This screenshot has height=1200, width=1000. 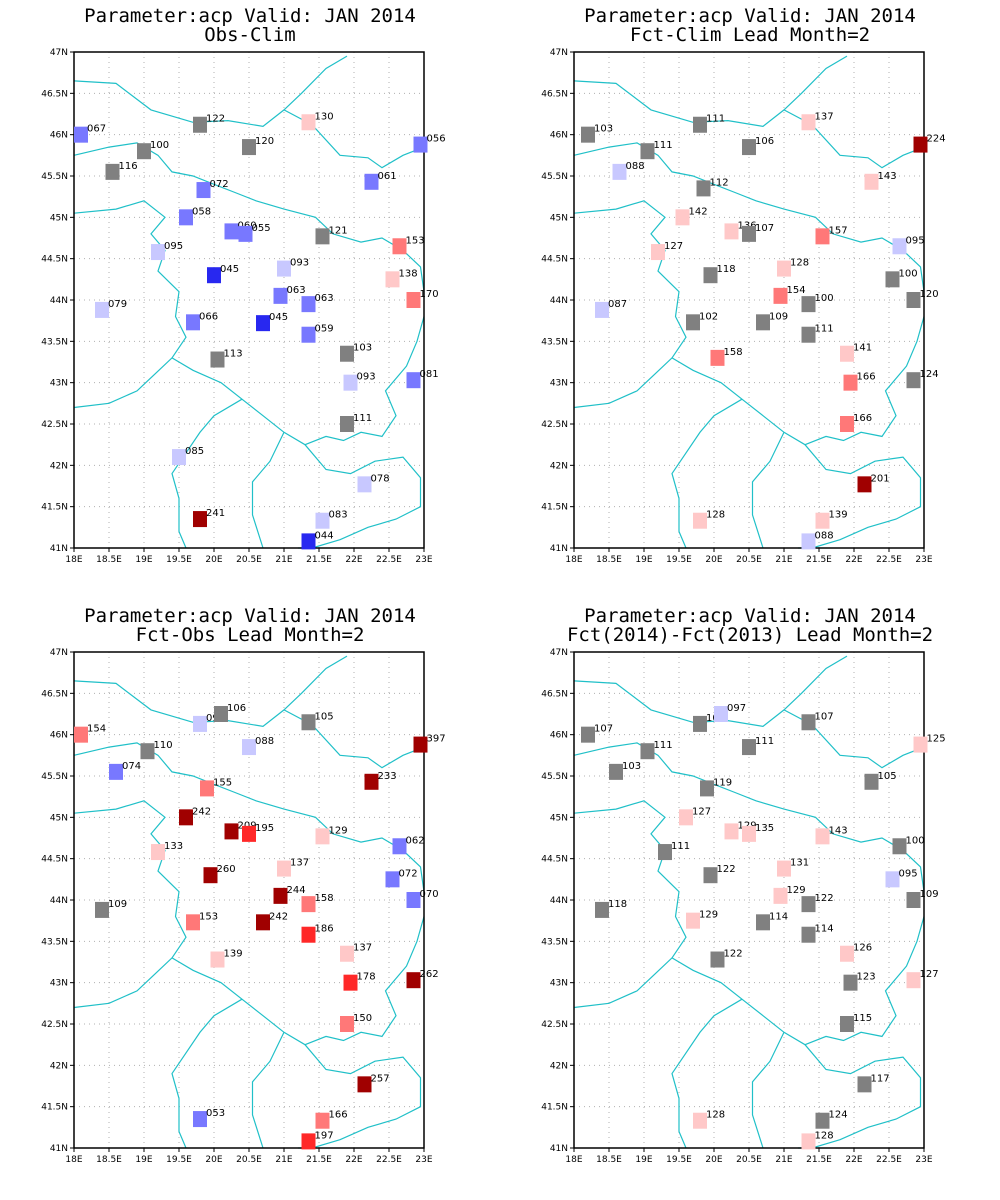 I want to click on lon-tick-label: 22.5E, so click(x=389, y=1160).